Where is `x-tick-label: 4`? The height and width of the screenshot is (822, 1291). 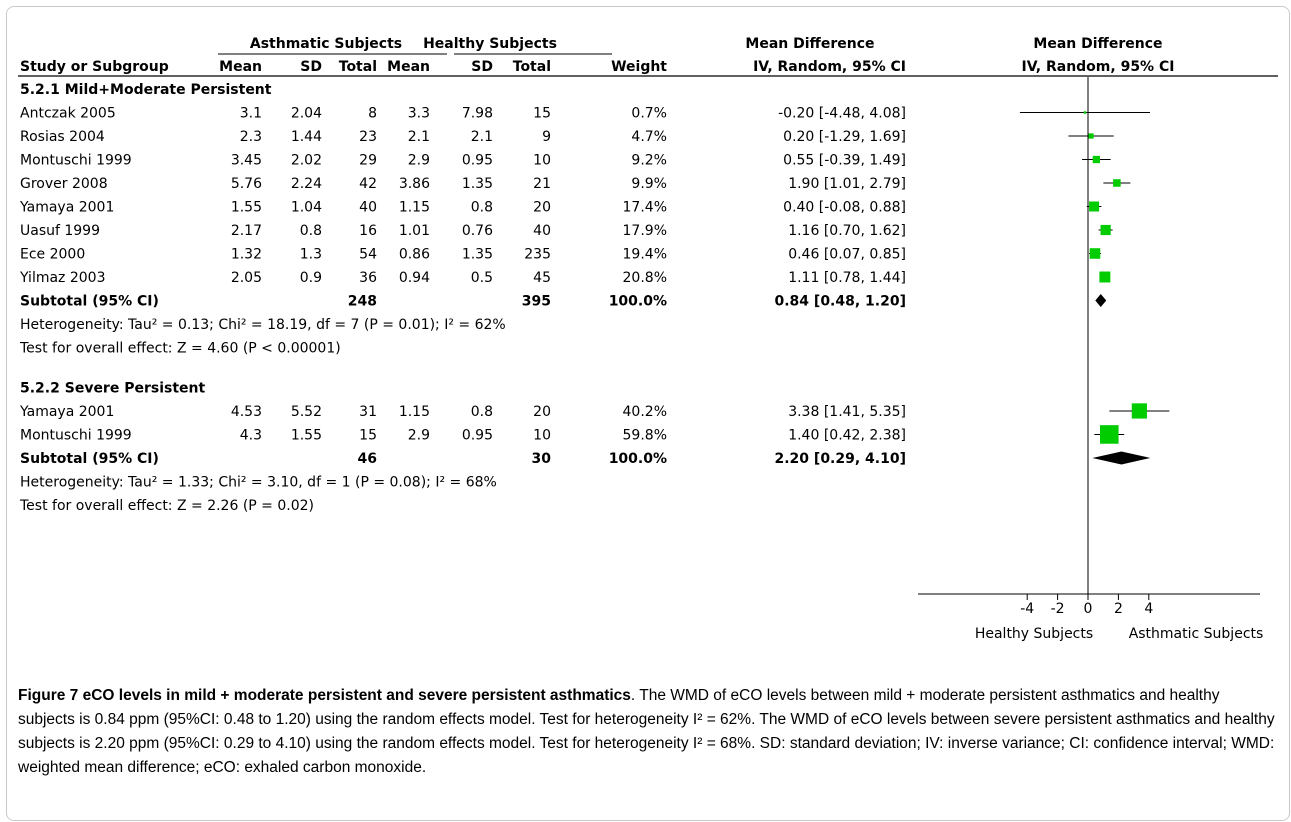
x-tick-label: 4 is located at coordinates (1148, 609).